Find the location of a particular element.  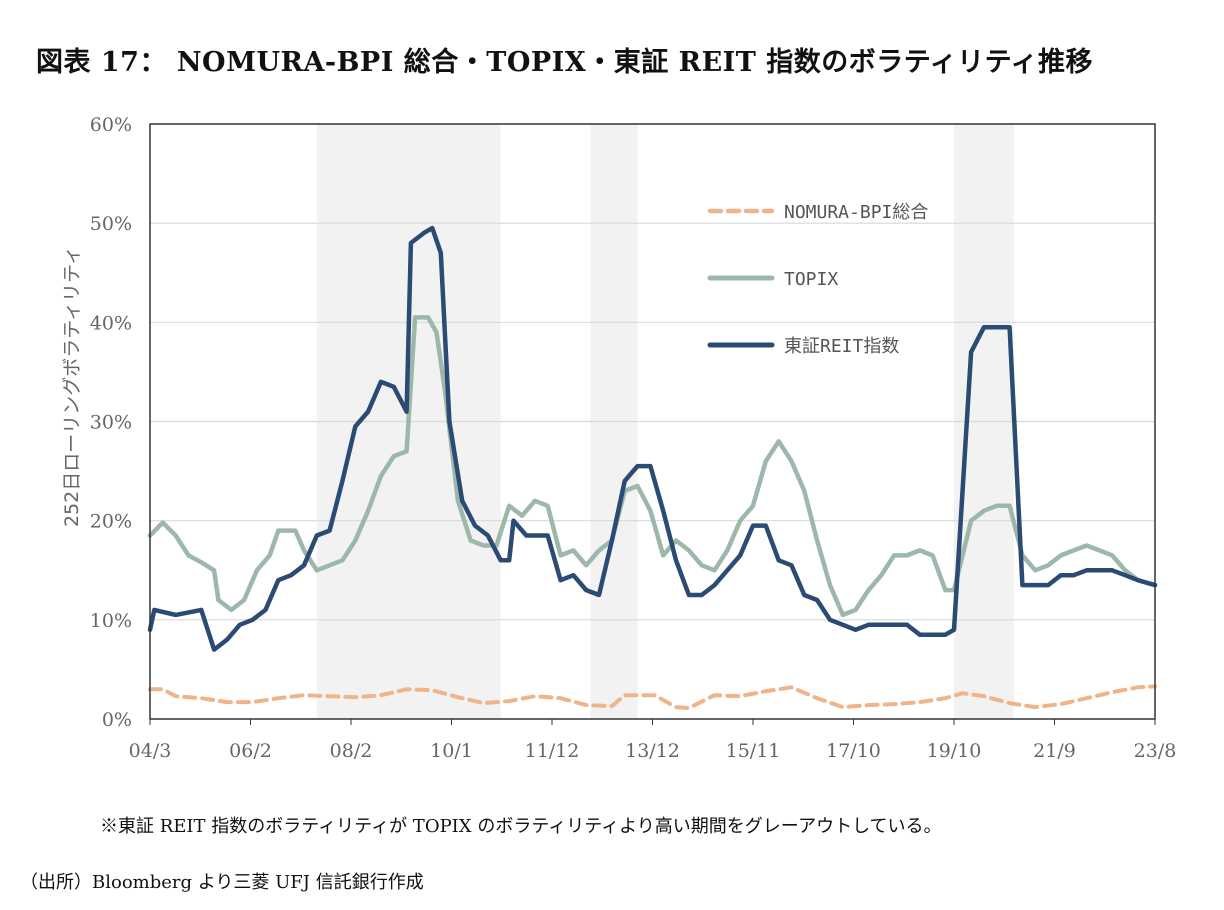

y-axis-label: 252日ローリングボラティリティ is located at coordinates (72, 386).